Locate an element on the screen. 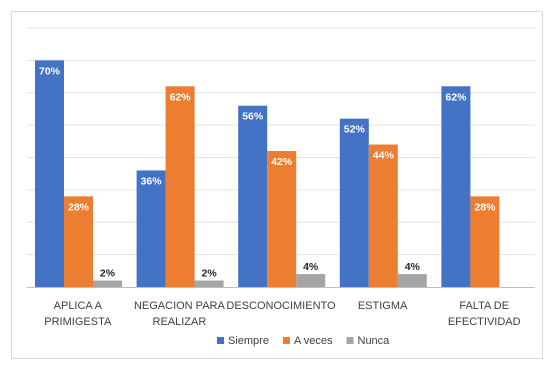  category-label: APLICA A is located at coordinates (78, 306).